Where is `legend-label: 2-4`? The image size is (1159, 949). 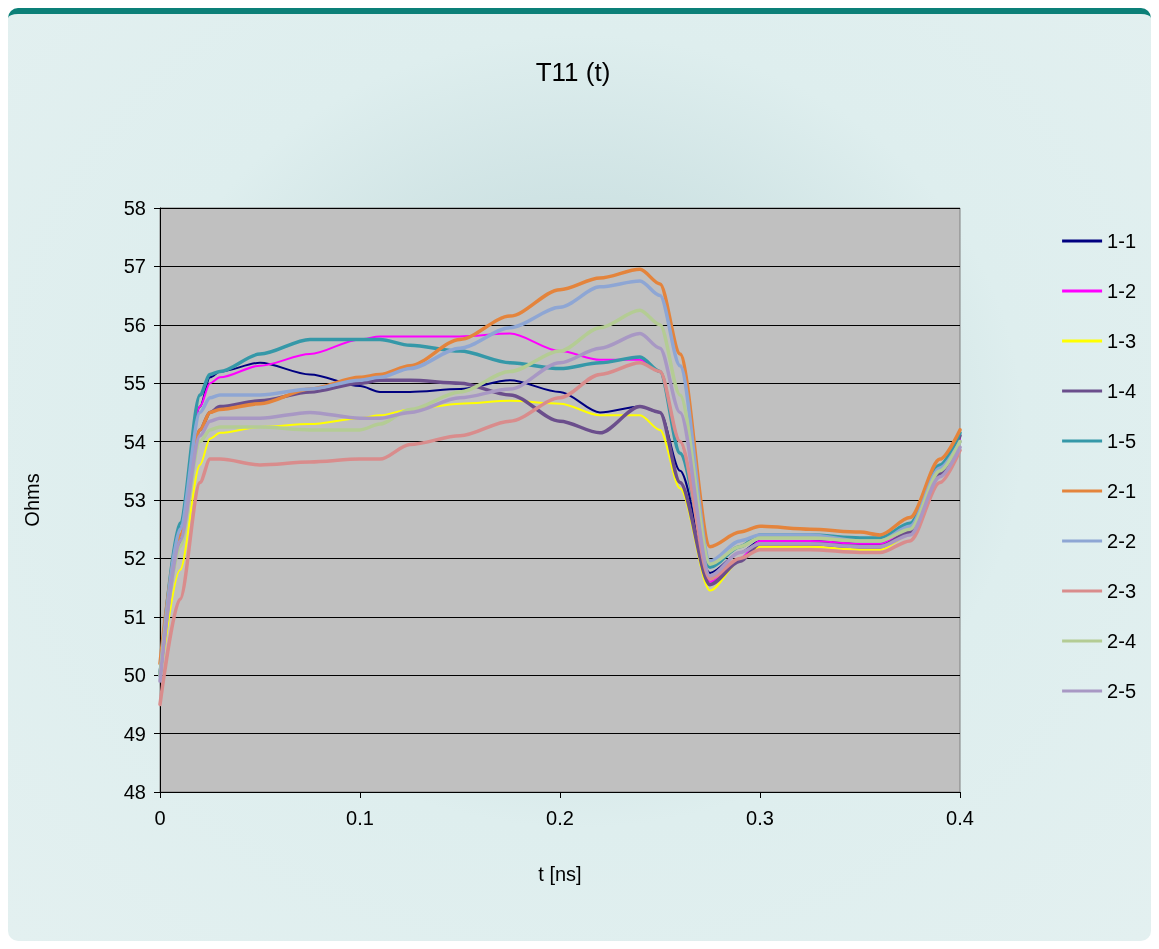
legend-label: 2-4 is located at coordinates (1121, 641).